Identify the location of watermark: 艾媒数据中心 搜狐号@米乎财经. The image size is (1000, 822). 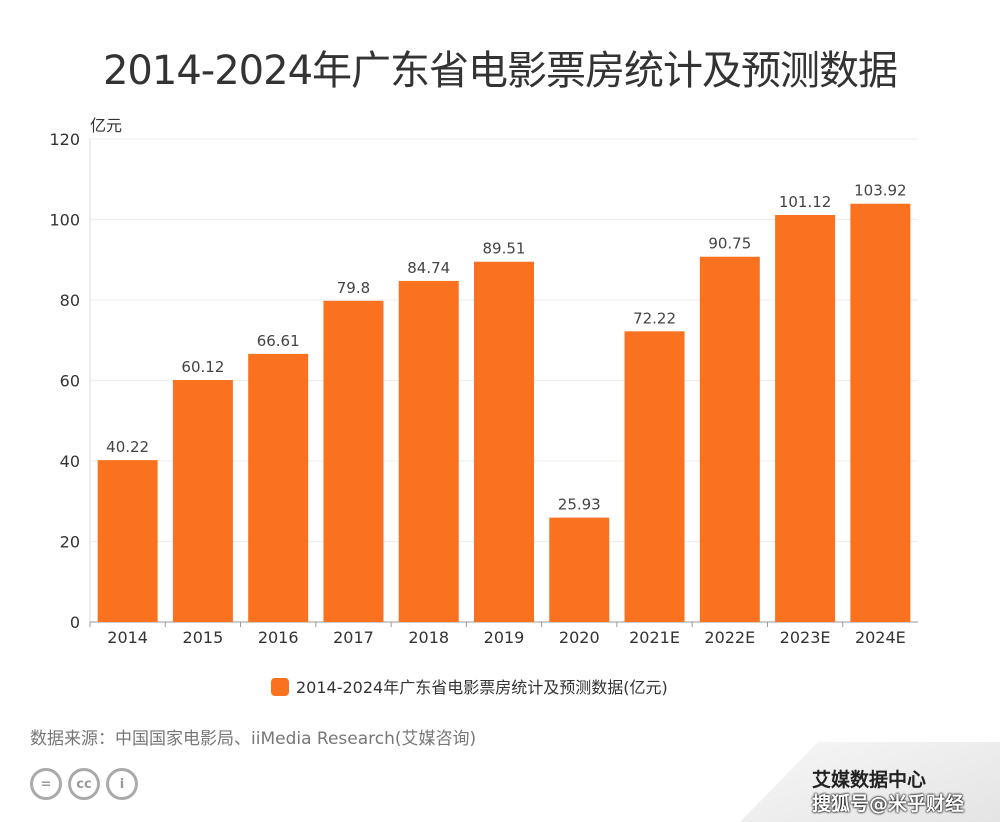
(888, 792).